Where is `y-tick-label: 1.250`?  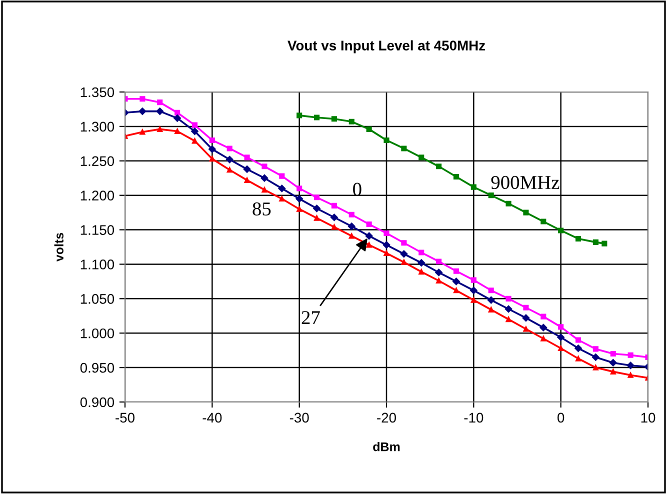
y-tick-label: 1.250 is located at coordinates (97, 161).